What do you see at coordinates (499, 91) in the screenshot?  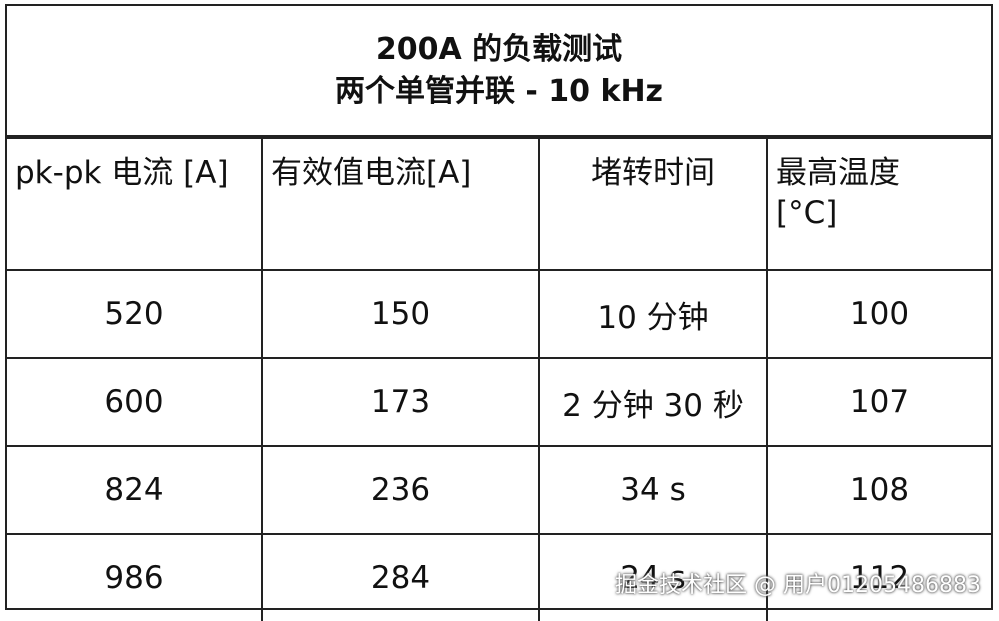 I see `title-line: 两个单管并联 - 10 kHz` at bounding box center [499, 91].